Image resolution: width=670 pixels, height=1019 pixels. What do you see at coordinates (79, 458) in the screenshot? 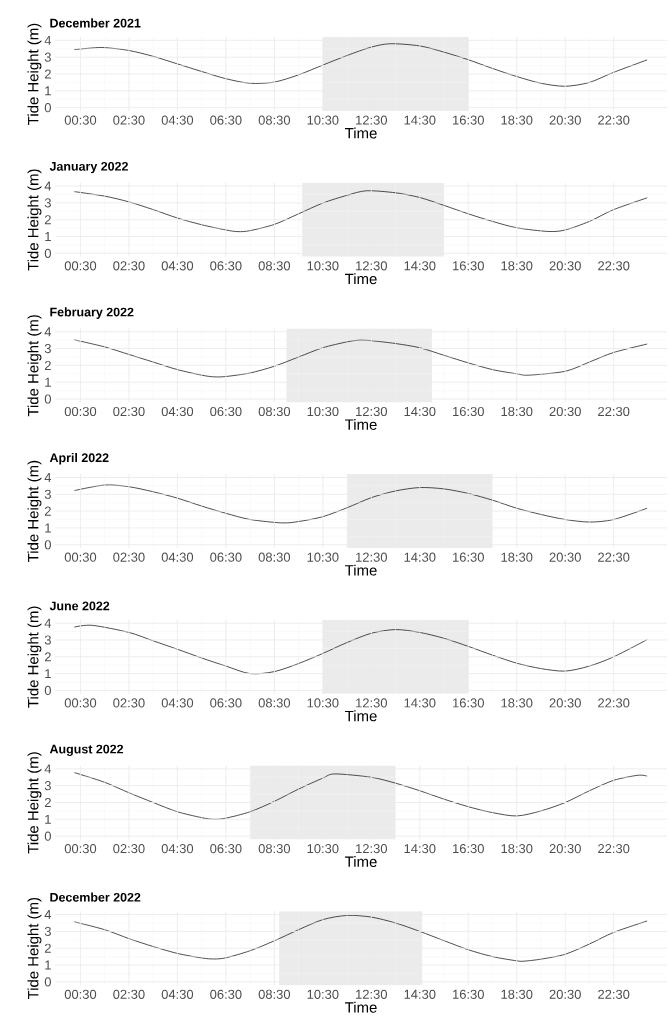
I see `chart-title: April 2022` at bounding box center [79, 458].